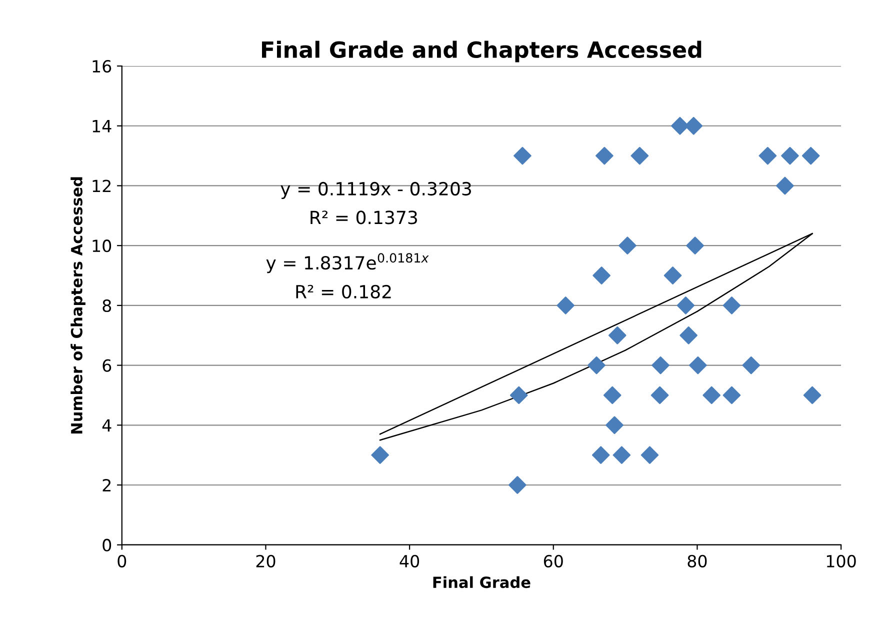 The width and height of the screenshot is (877, 641). Describe the element at coordinates (553, 561) in the screenshot. I see `x-tick-label: 60` at that location.